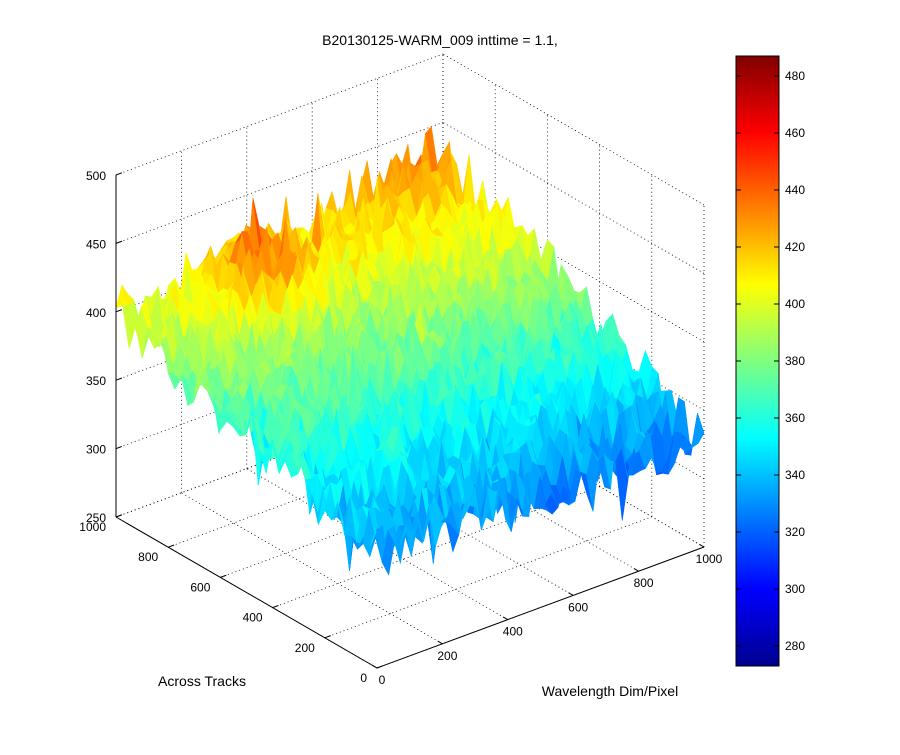 The image size is (900, 755). I want to click on colorbar-tick-label: 320, so click(795, 532).